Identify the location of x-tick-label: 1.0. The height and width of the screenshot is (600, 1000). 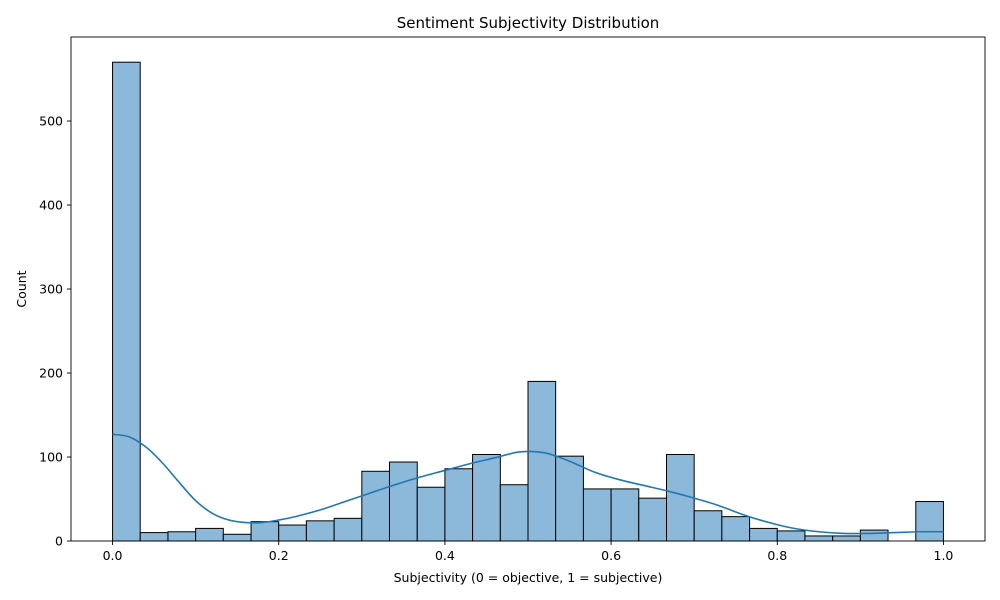
(944, 555).